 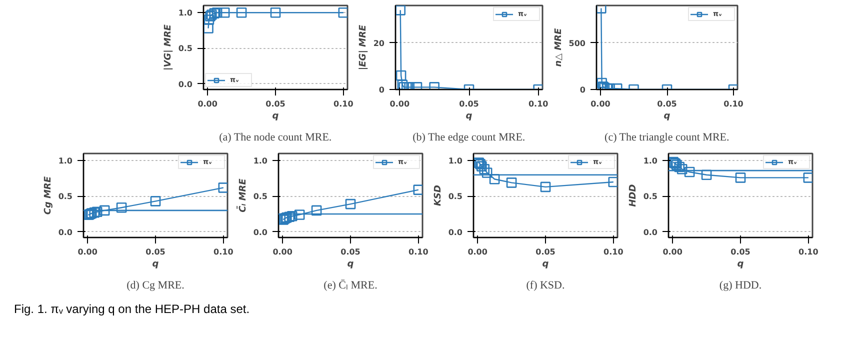 I want to click on text: (f) KSD., so click(x=545, y=286).